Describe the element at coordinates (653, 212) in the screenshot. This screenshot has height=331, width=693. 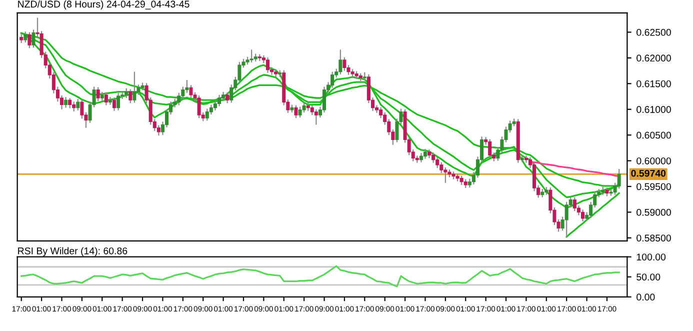
I see `y-tick-label: 0.59000` at that location.